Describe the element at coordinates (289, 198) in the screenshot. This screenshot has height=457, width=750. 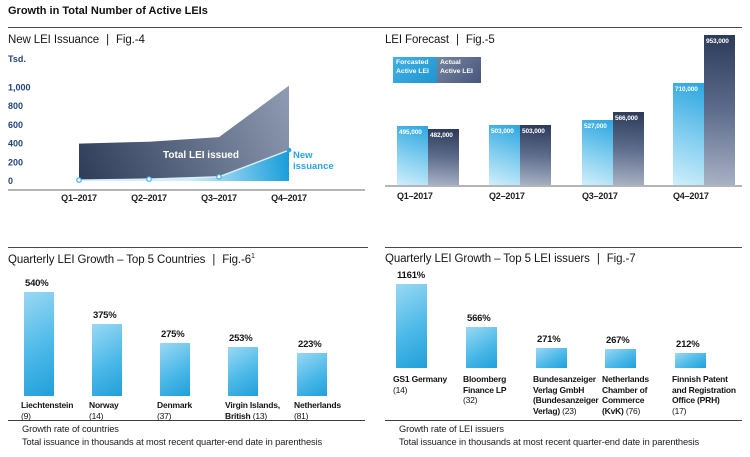
I see `fig4-x-label: Q4–2017` at that location.